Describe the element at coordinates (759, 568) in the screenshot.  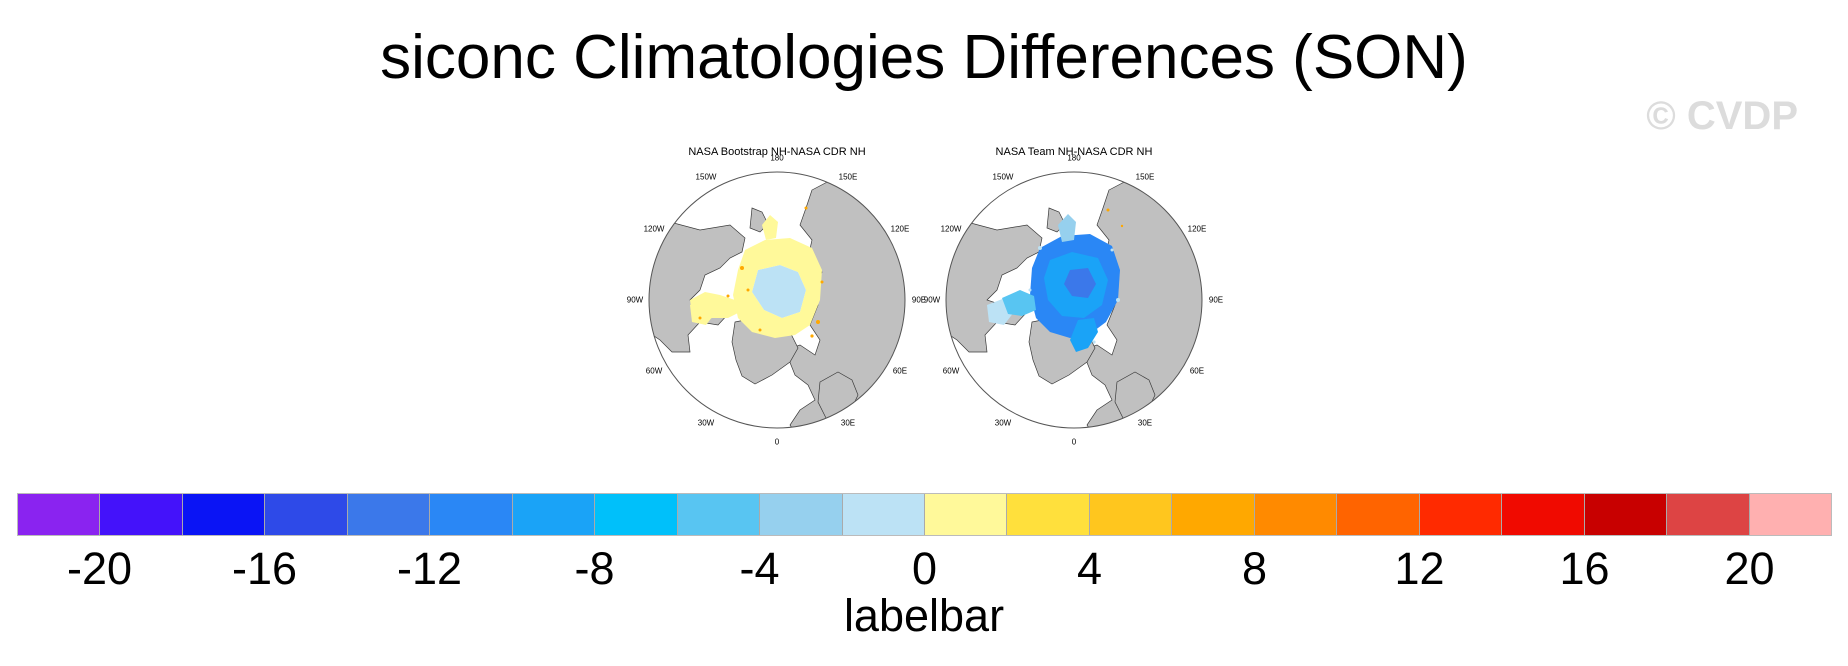
I see `labelbar-tick-label: -4` at that location.